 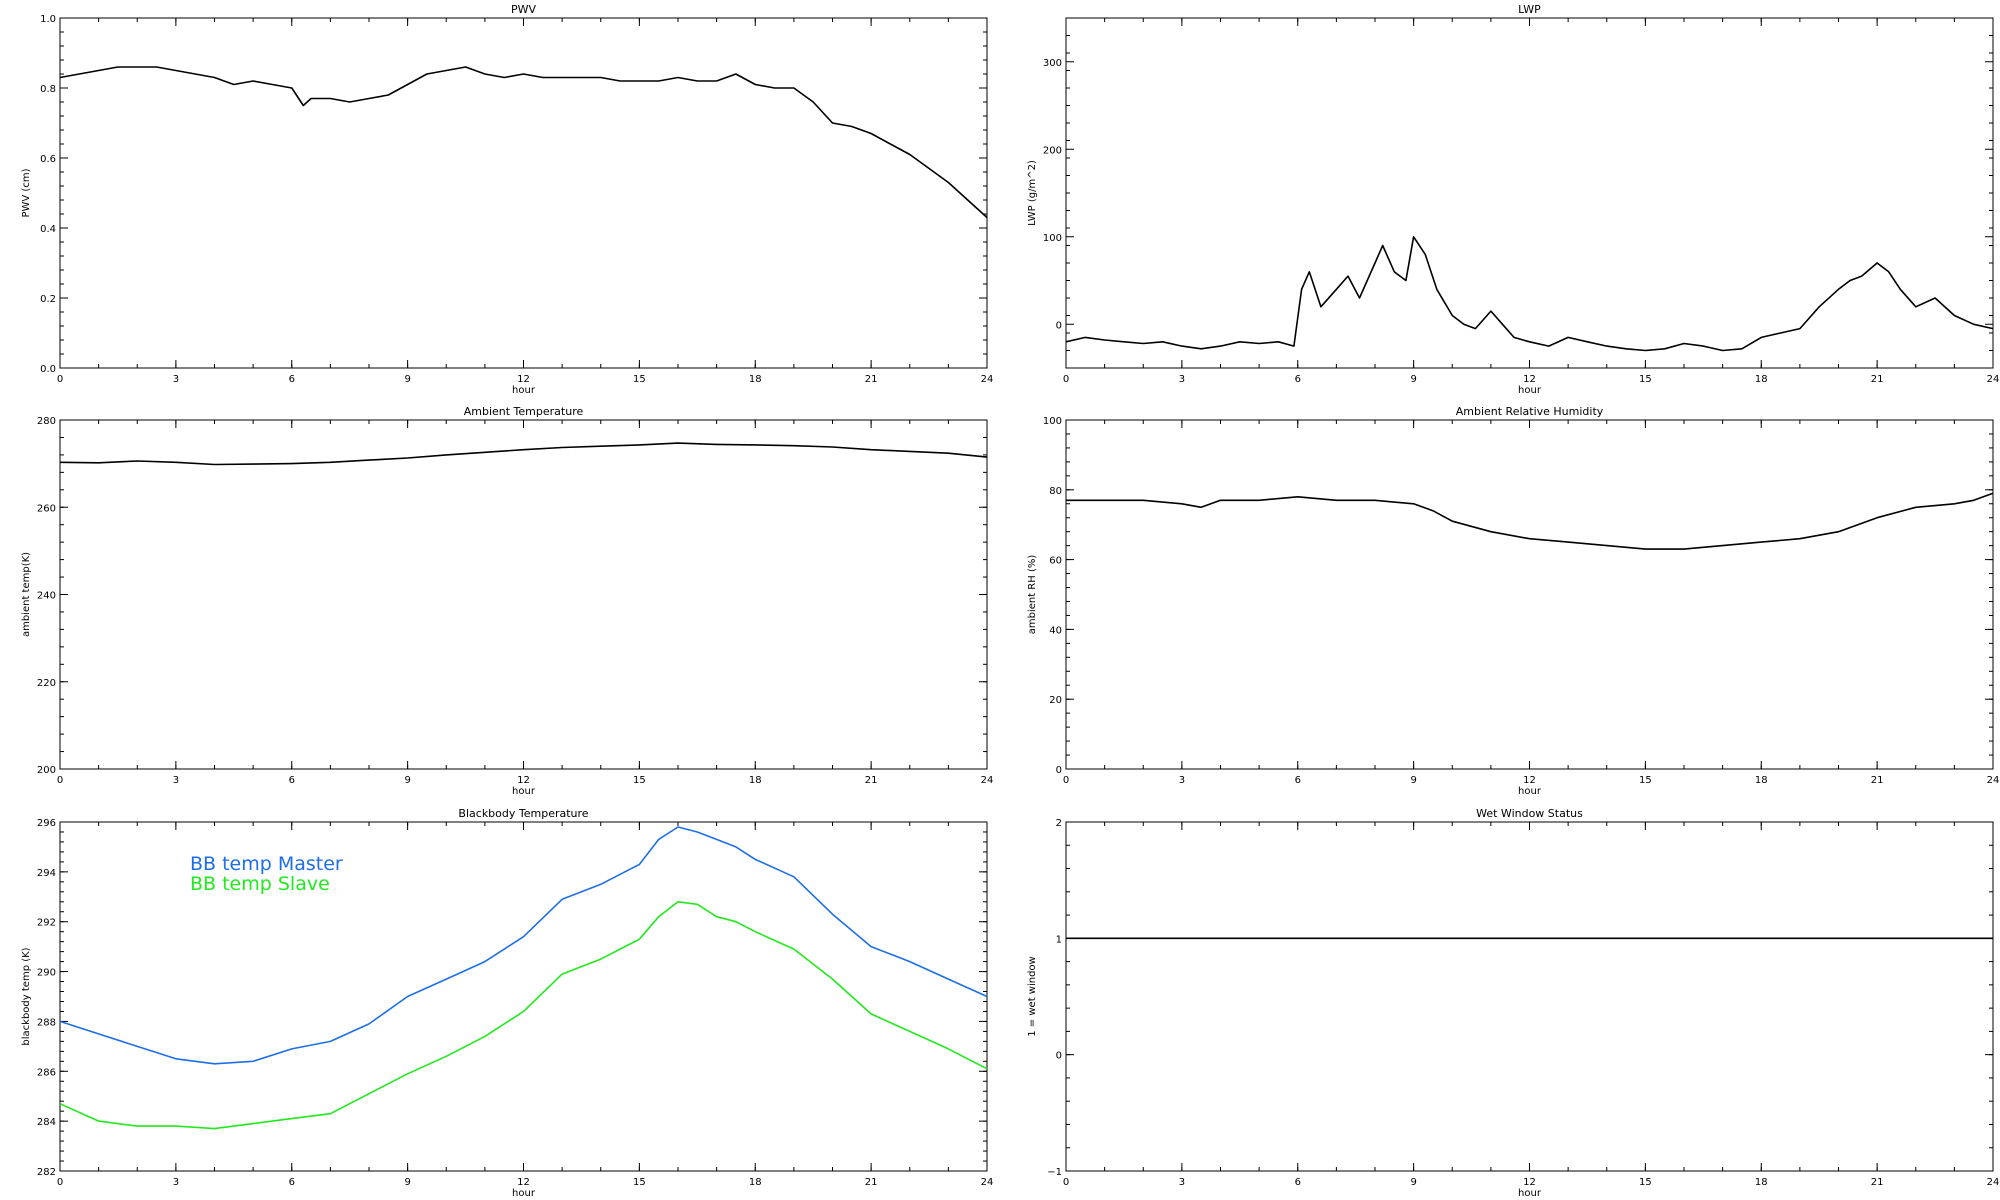 What do you see at coordinates (26, 192) in the screenshot?
I see `y-axis-label: PWV (cm)` at bounding box center [26, 192].